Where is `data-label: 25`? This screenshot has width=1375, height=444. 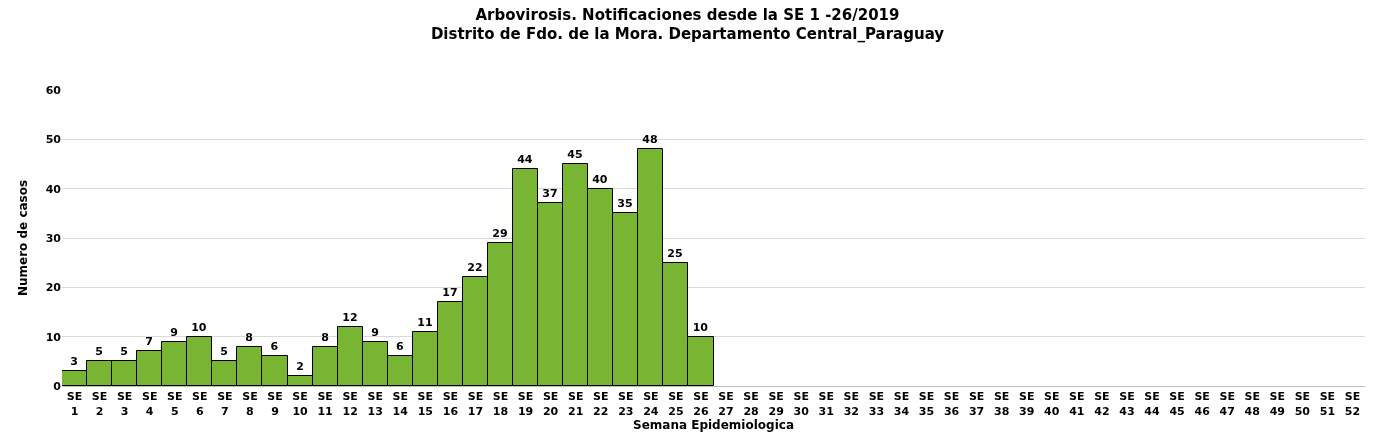
data-label: 25 is located at coordinates (675, 253).